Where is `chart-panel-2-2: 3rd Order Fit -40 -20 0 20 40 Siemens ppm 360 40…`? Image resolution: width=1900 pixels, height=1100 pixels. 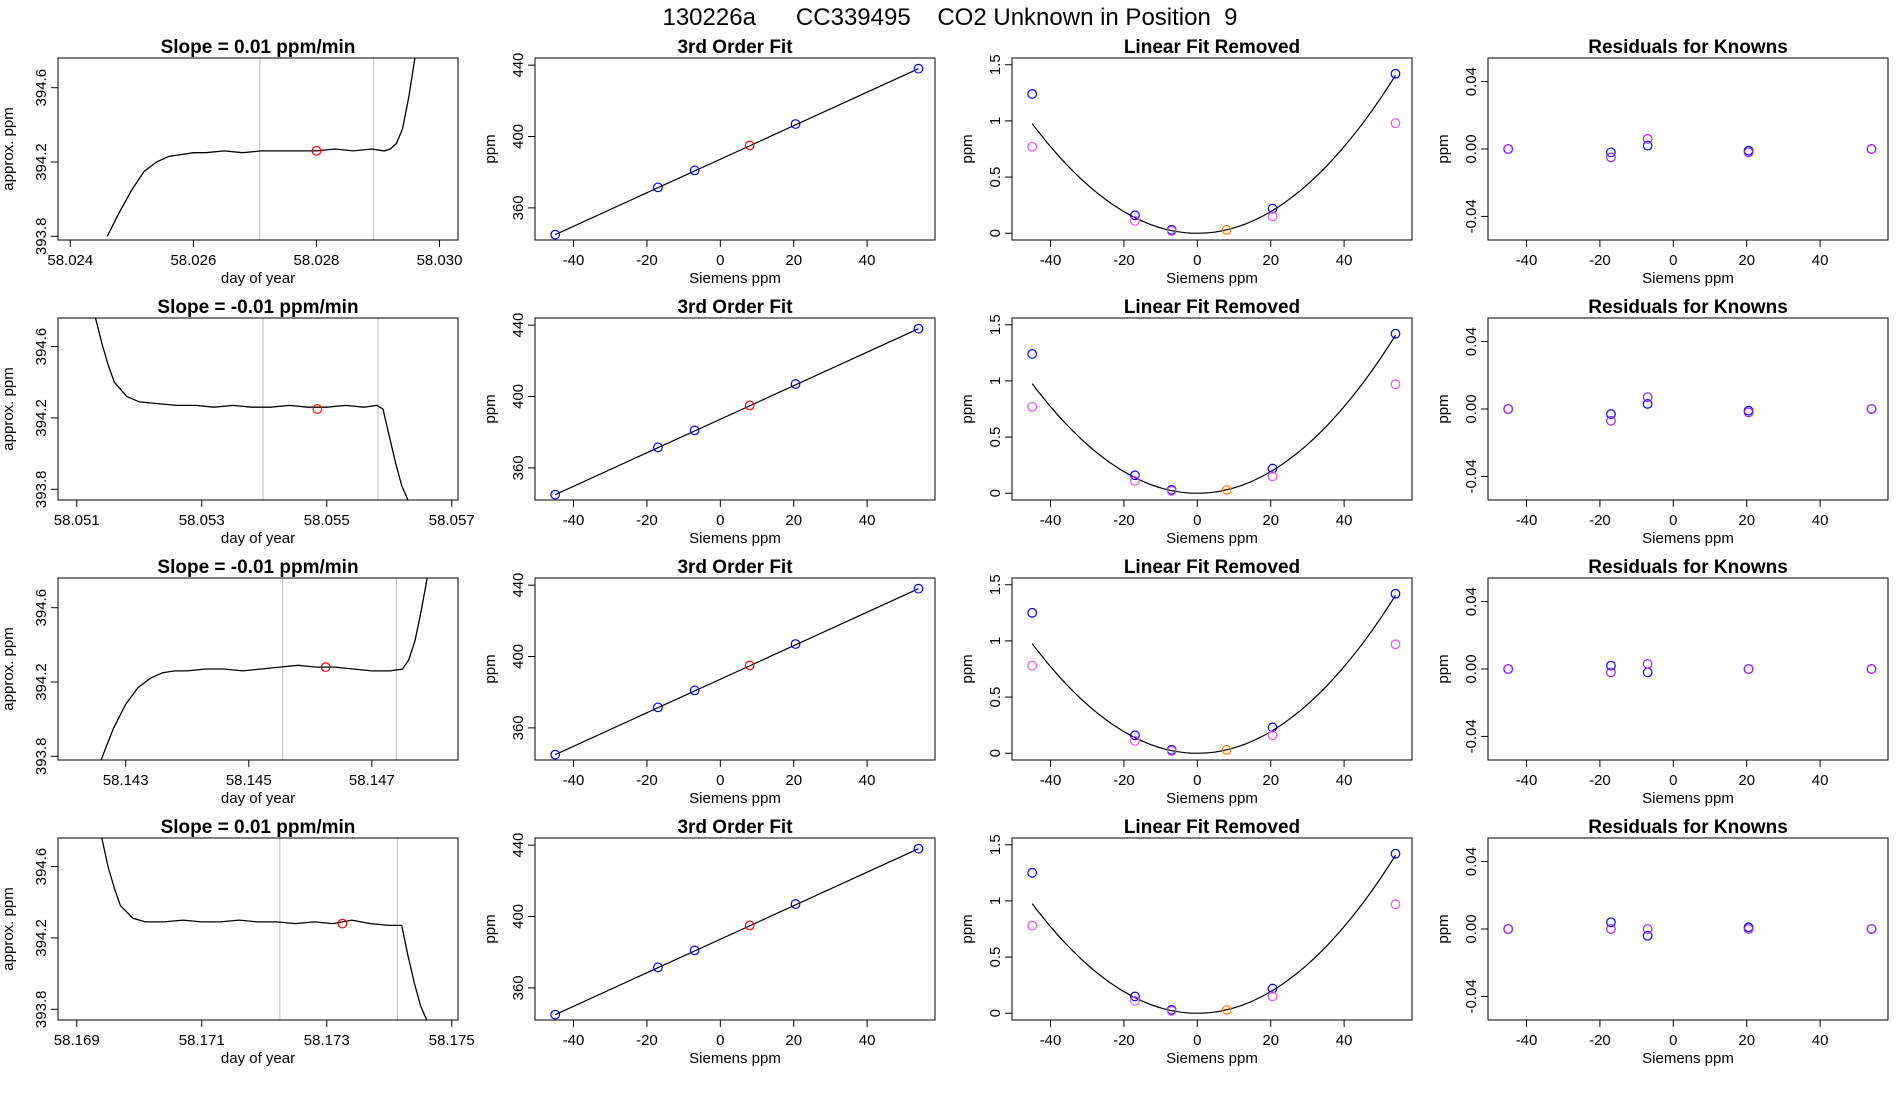
chart-panel-2-2: 3rd Order Fit -40 -20 0 20 40 Siemens ppm 360 40… is located at coordinates (709, 422).